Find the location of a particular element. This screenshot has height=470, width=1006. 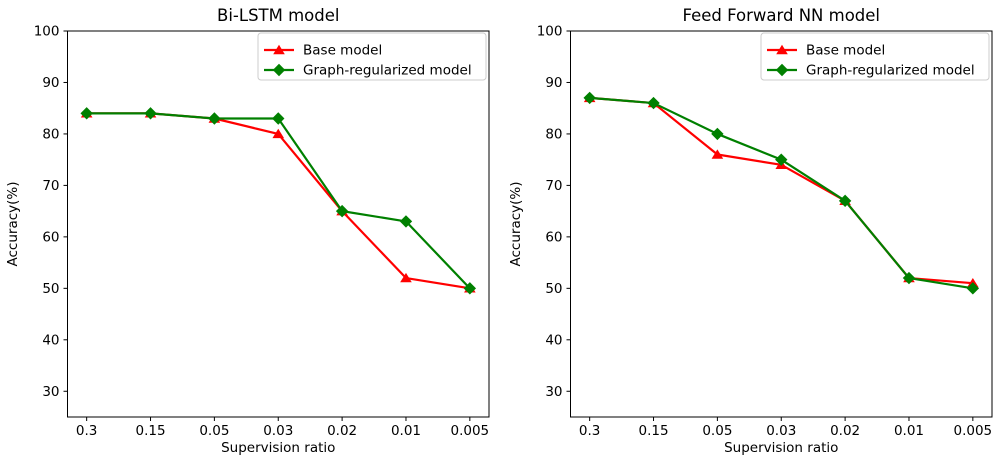

axis-title: Feed Forward NN model is located at coordinates (781, 15).